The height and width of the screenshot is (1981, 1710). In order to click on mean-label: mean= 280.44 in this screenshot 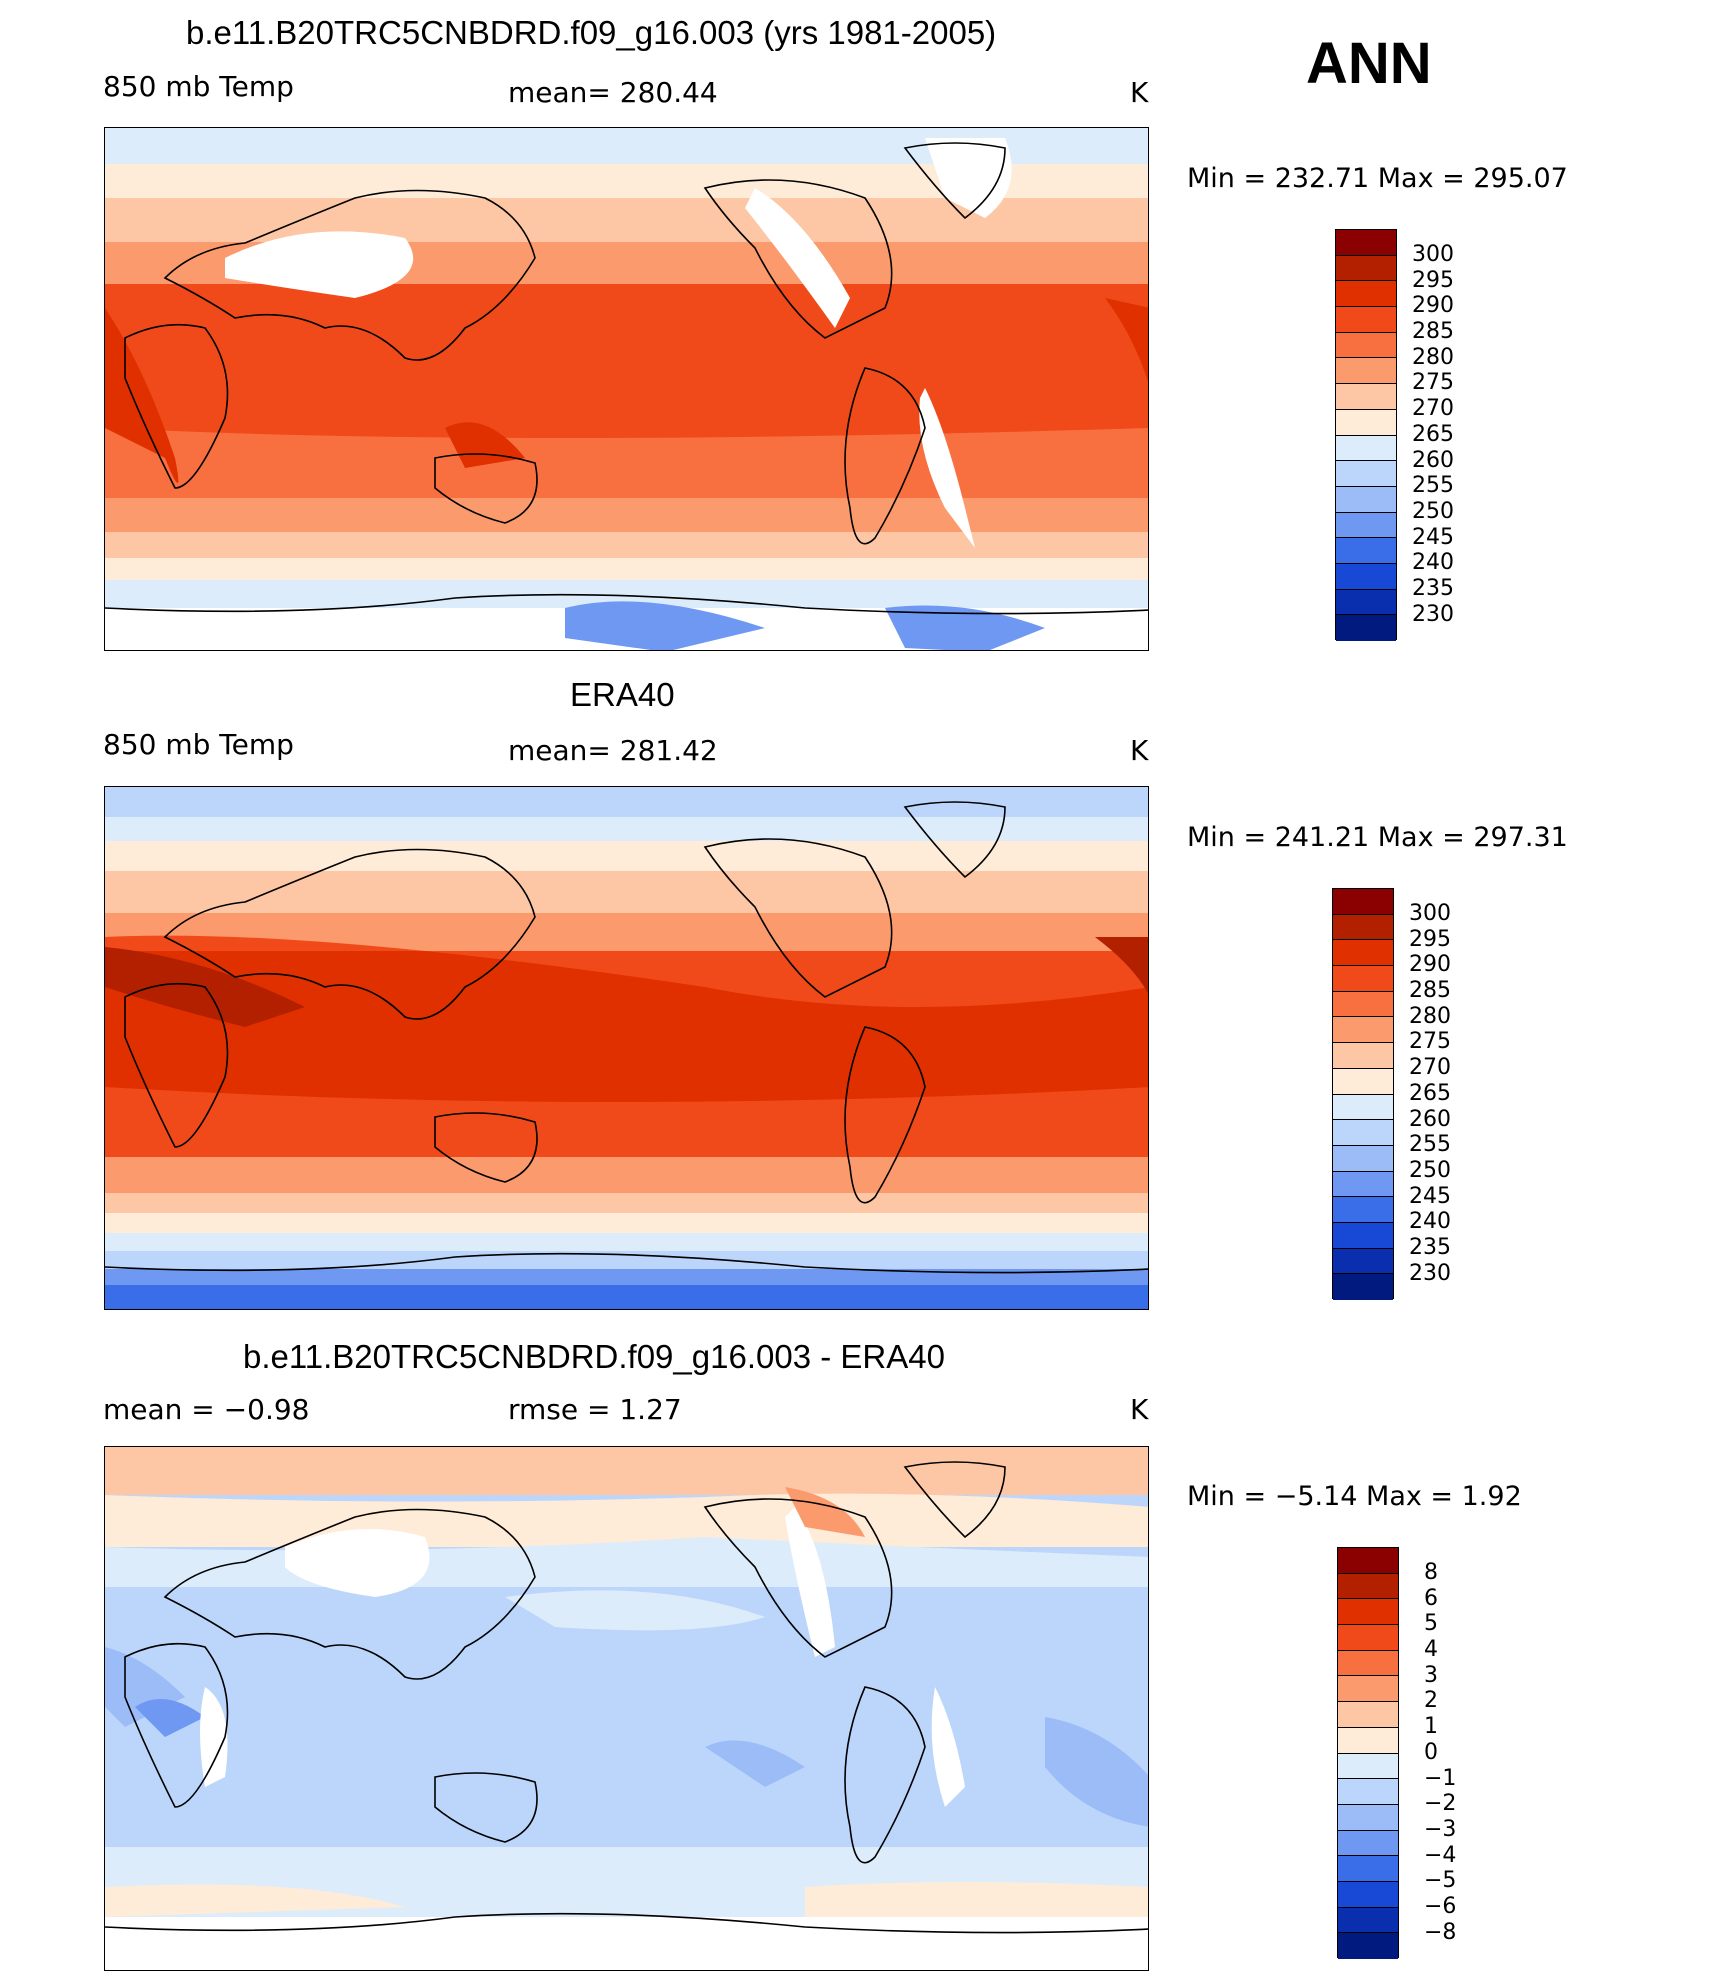, I will do `click(613, 92)`.